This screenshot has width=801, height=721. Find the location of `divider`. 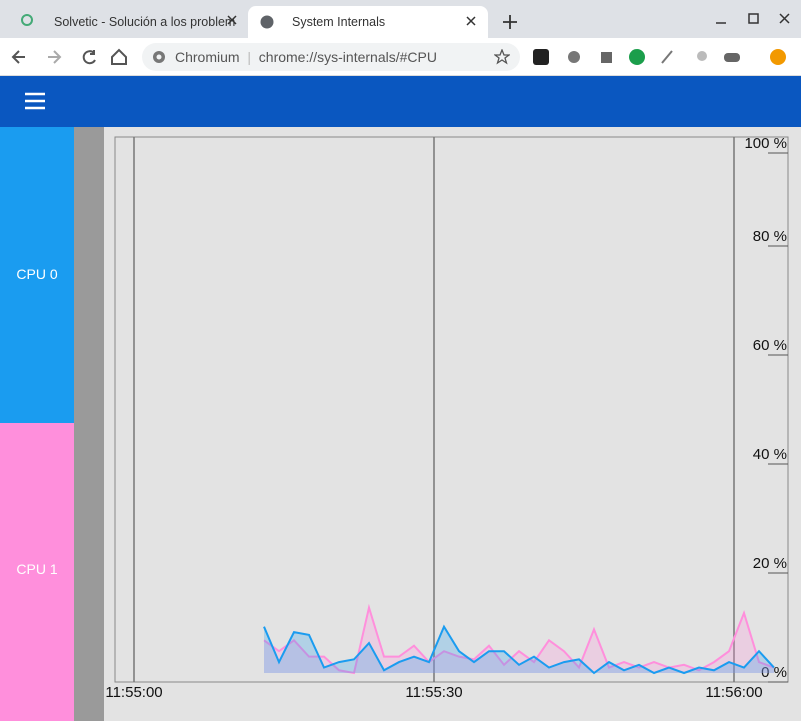

divider is located at coordinates (89, 424).